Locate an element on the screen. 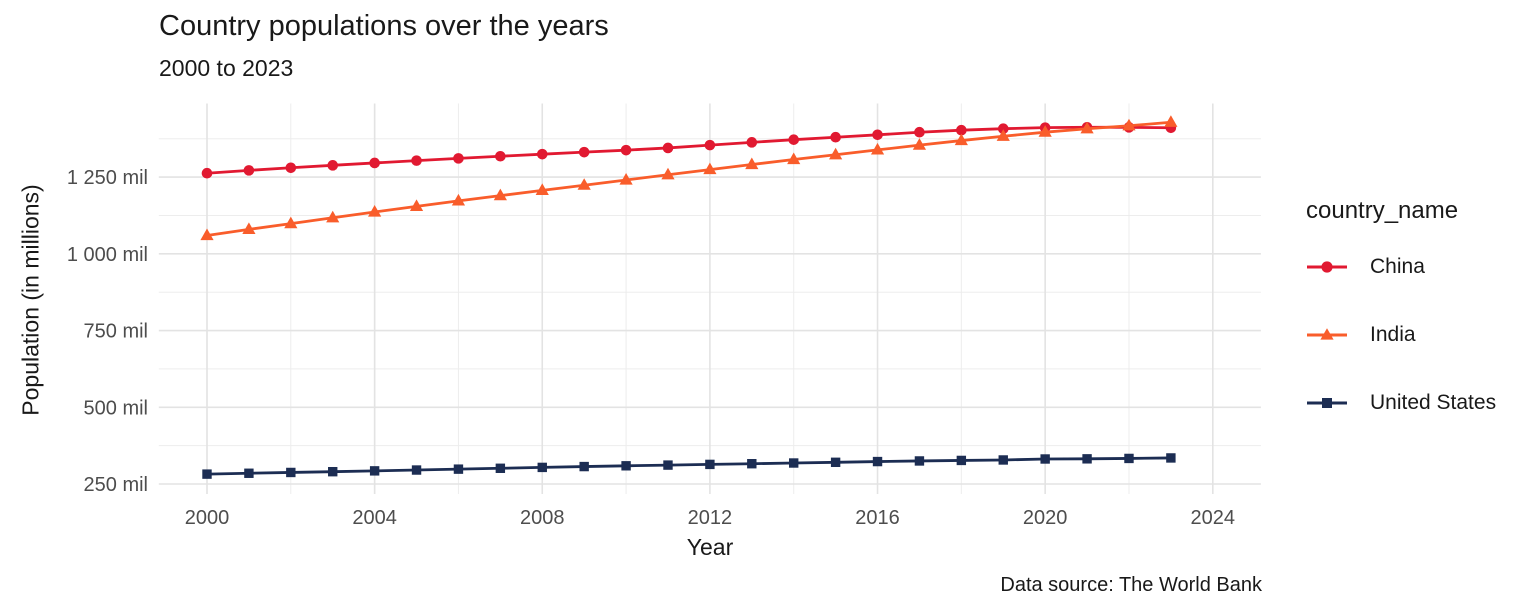  legend-title: country_name is located at coordinates (1382, 210).